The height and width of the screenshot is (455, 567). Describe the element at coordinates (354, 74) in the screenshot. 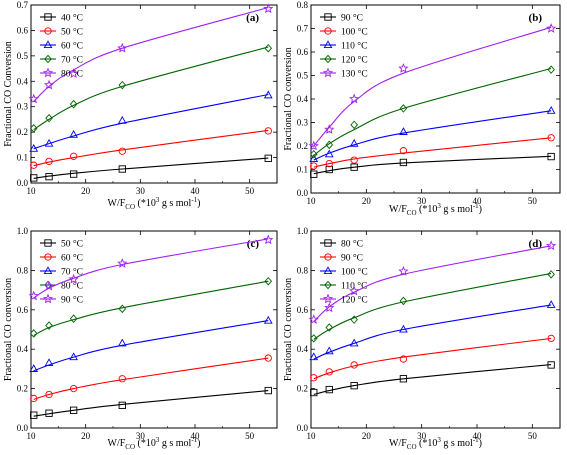

I see `legend-label: 130 °C` at that location.